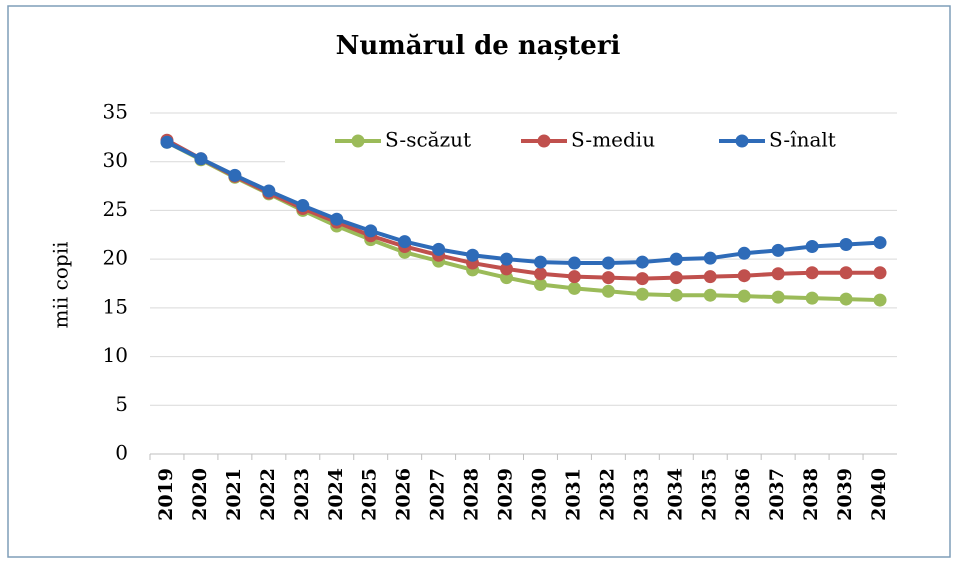 This screenshot has height=561, width=958. Describe the element at coordinates (478, 46) in the screenshot. I see `chart-title: Numărul de nașteri` at that location.